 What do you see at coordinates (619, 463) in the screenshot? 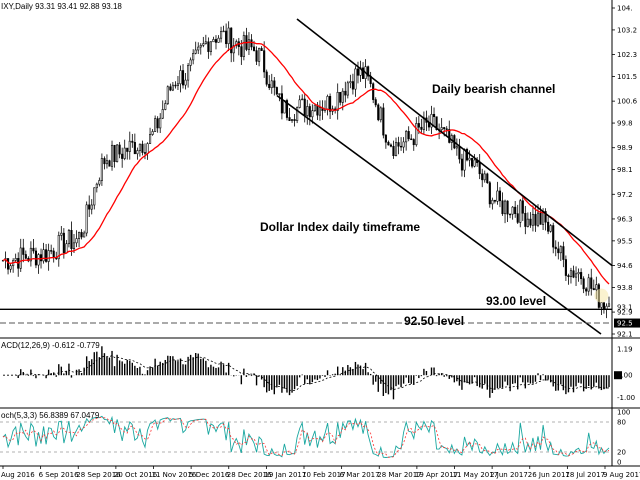
I see `stoch-tick-label: 0` at bounding box center [619, 463].